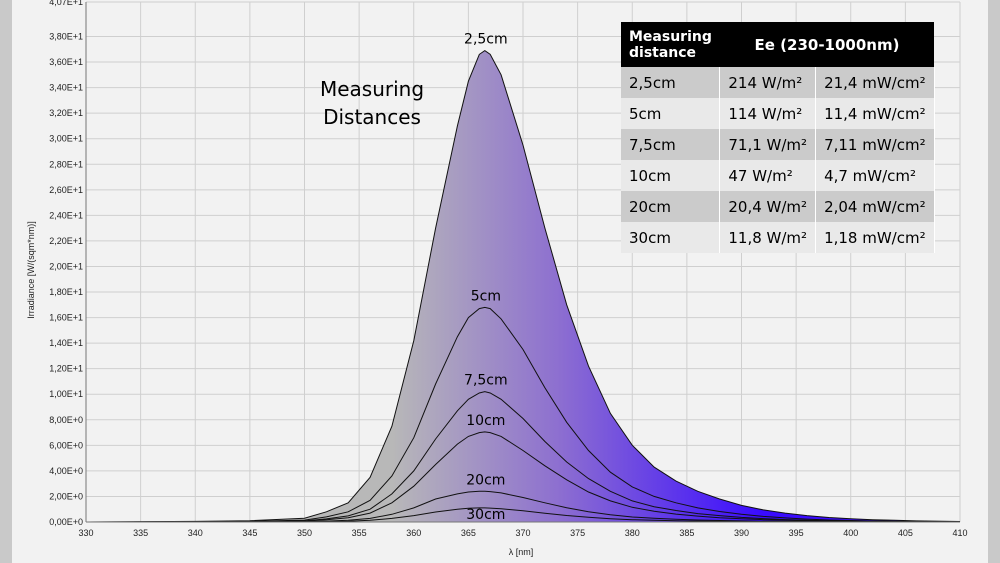 This screenshot has height=563, width=1000. What do you see at coordinates (140, 533) in the screenshot?
I see `x-tick-label: 335` at bounding box center [140, 533].